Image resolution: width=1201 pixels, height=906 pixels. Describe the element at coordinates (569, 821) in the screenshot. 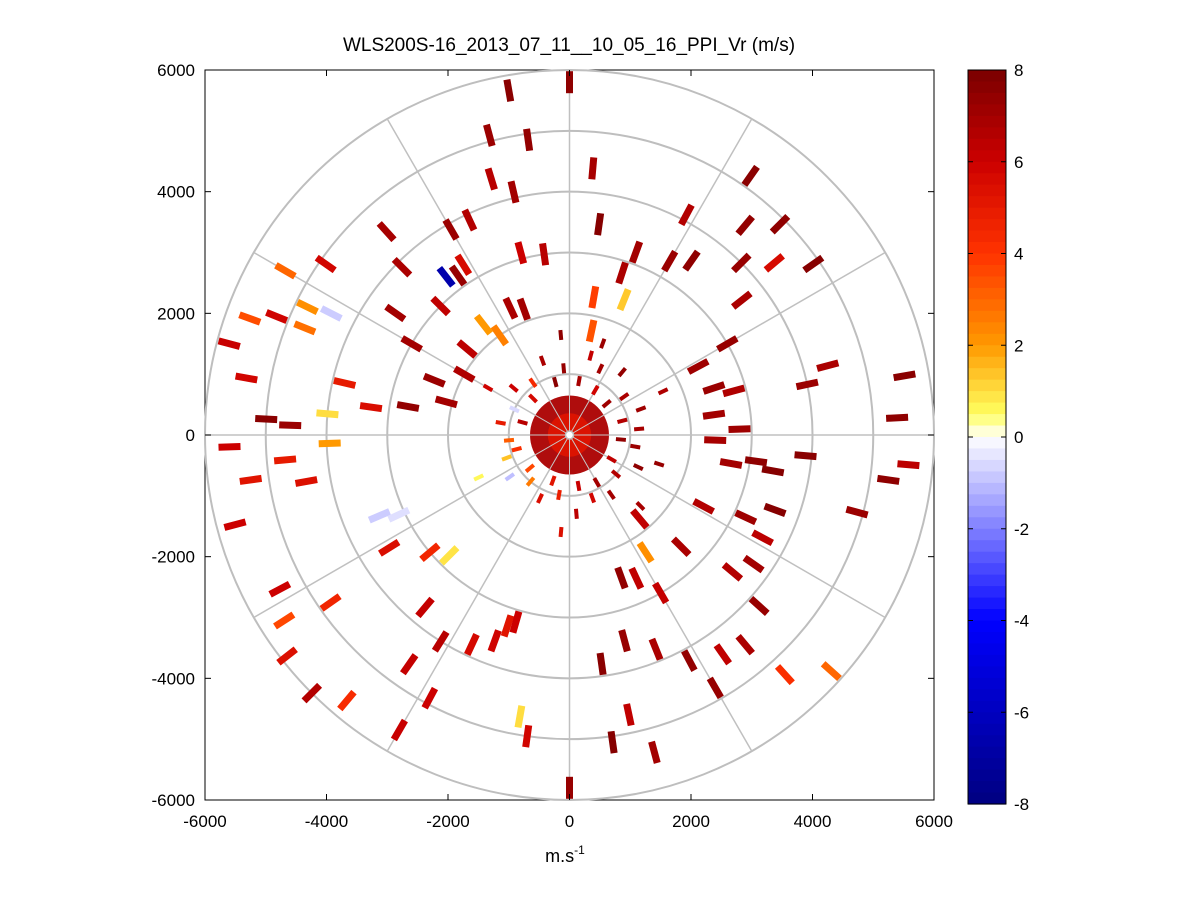

I see `x-tick-label: 0` at that location.